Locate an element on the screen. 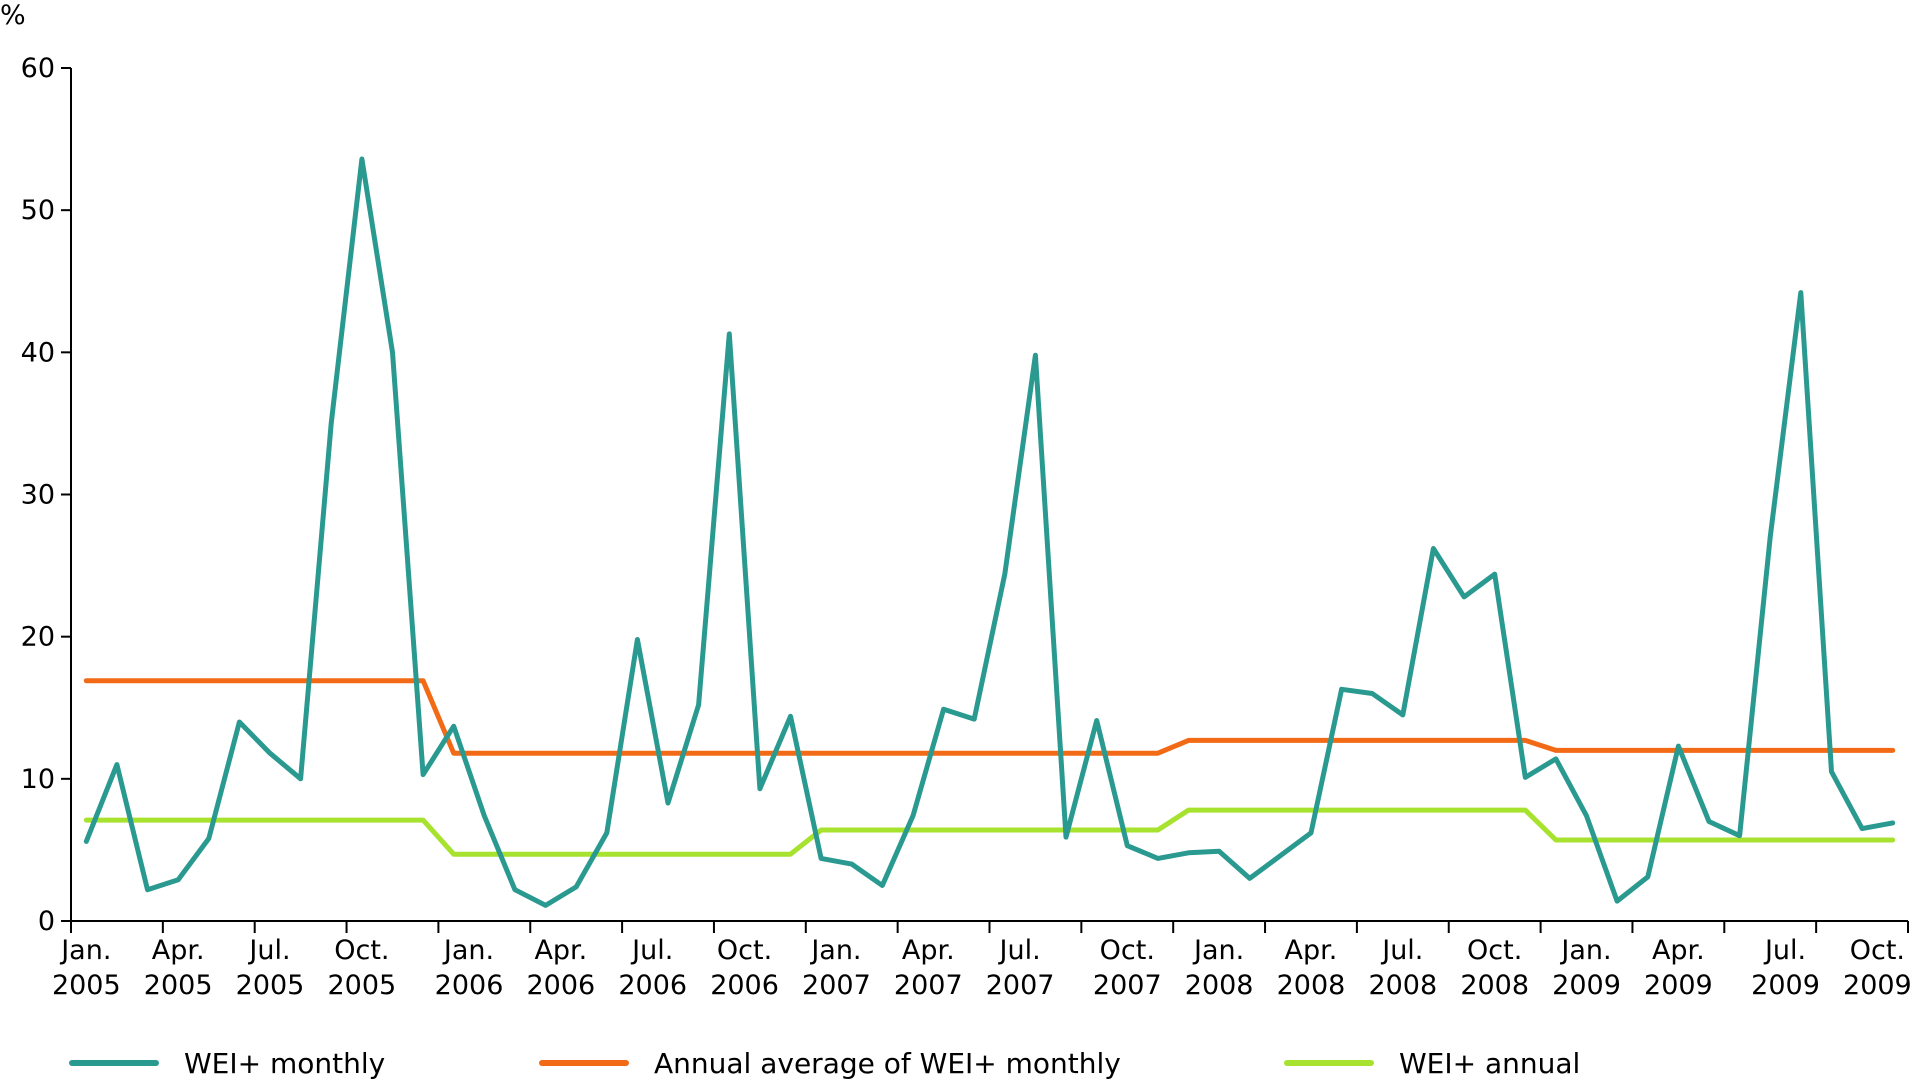 The height and width of the screenshot is (1080, 1912). legend-label: WEI+ annual is located at coordinates (1489, 1063).